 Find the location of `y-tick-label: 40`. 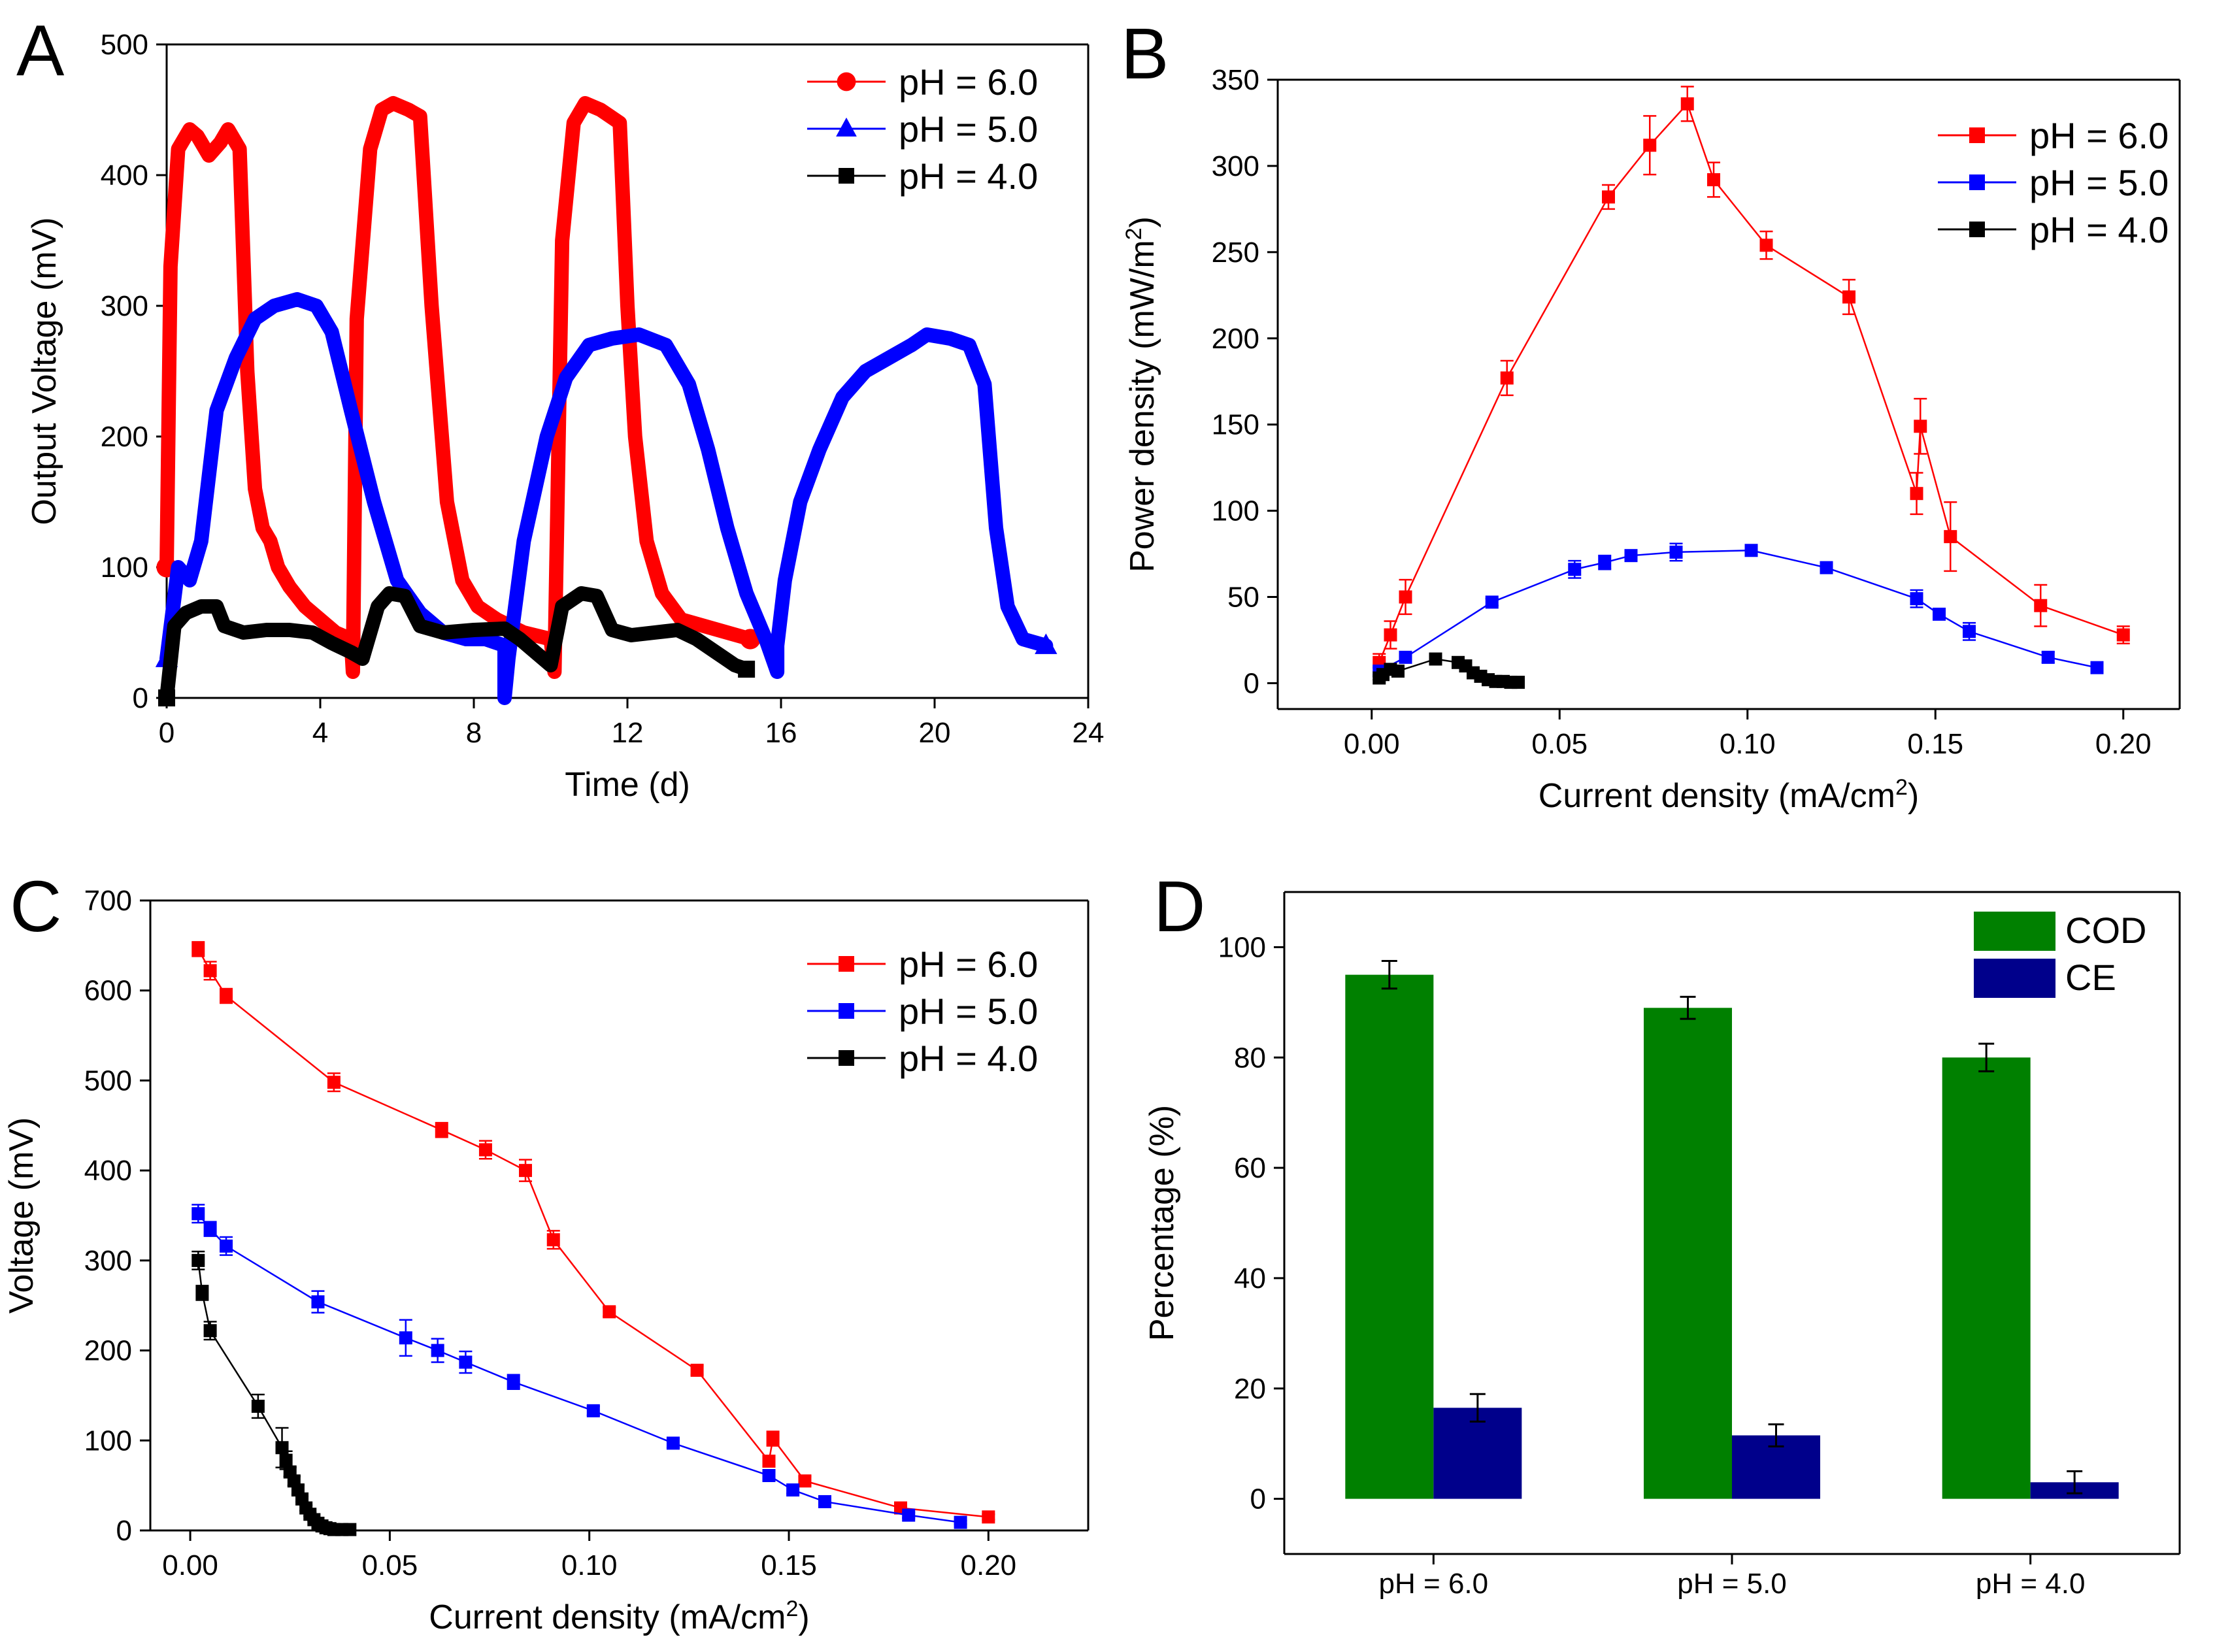

y-tick-label: 40 is located at coordinates (1250, 1279).